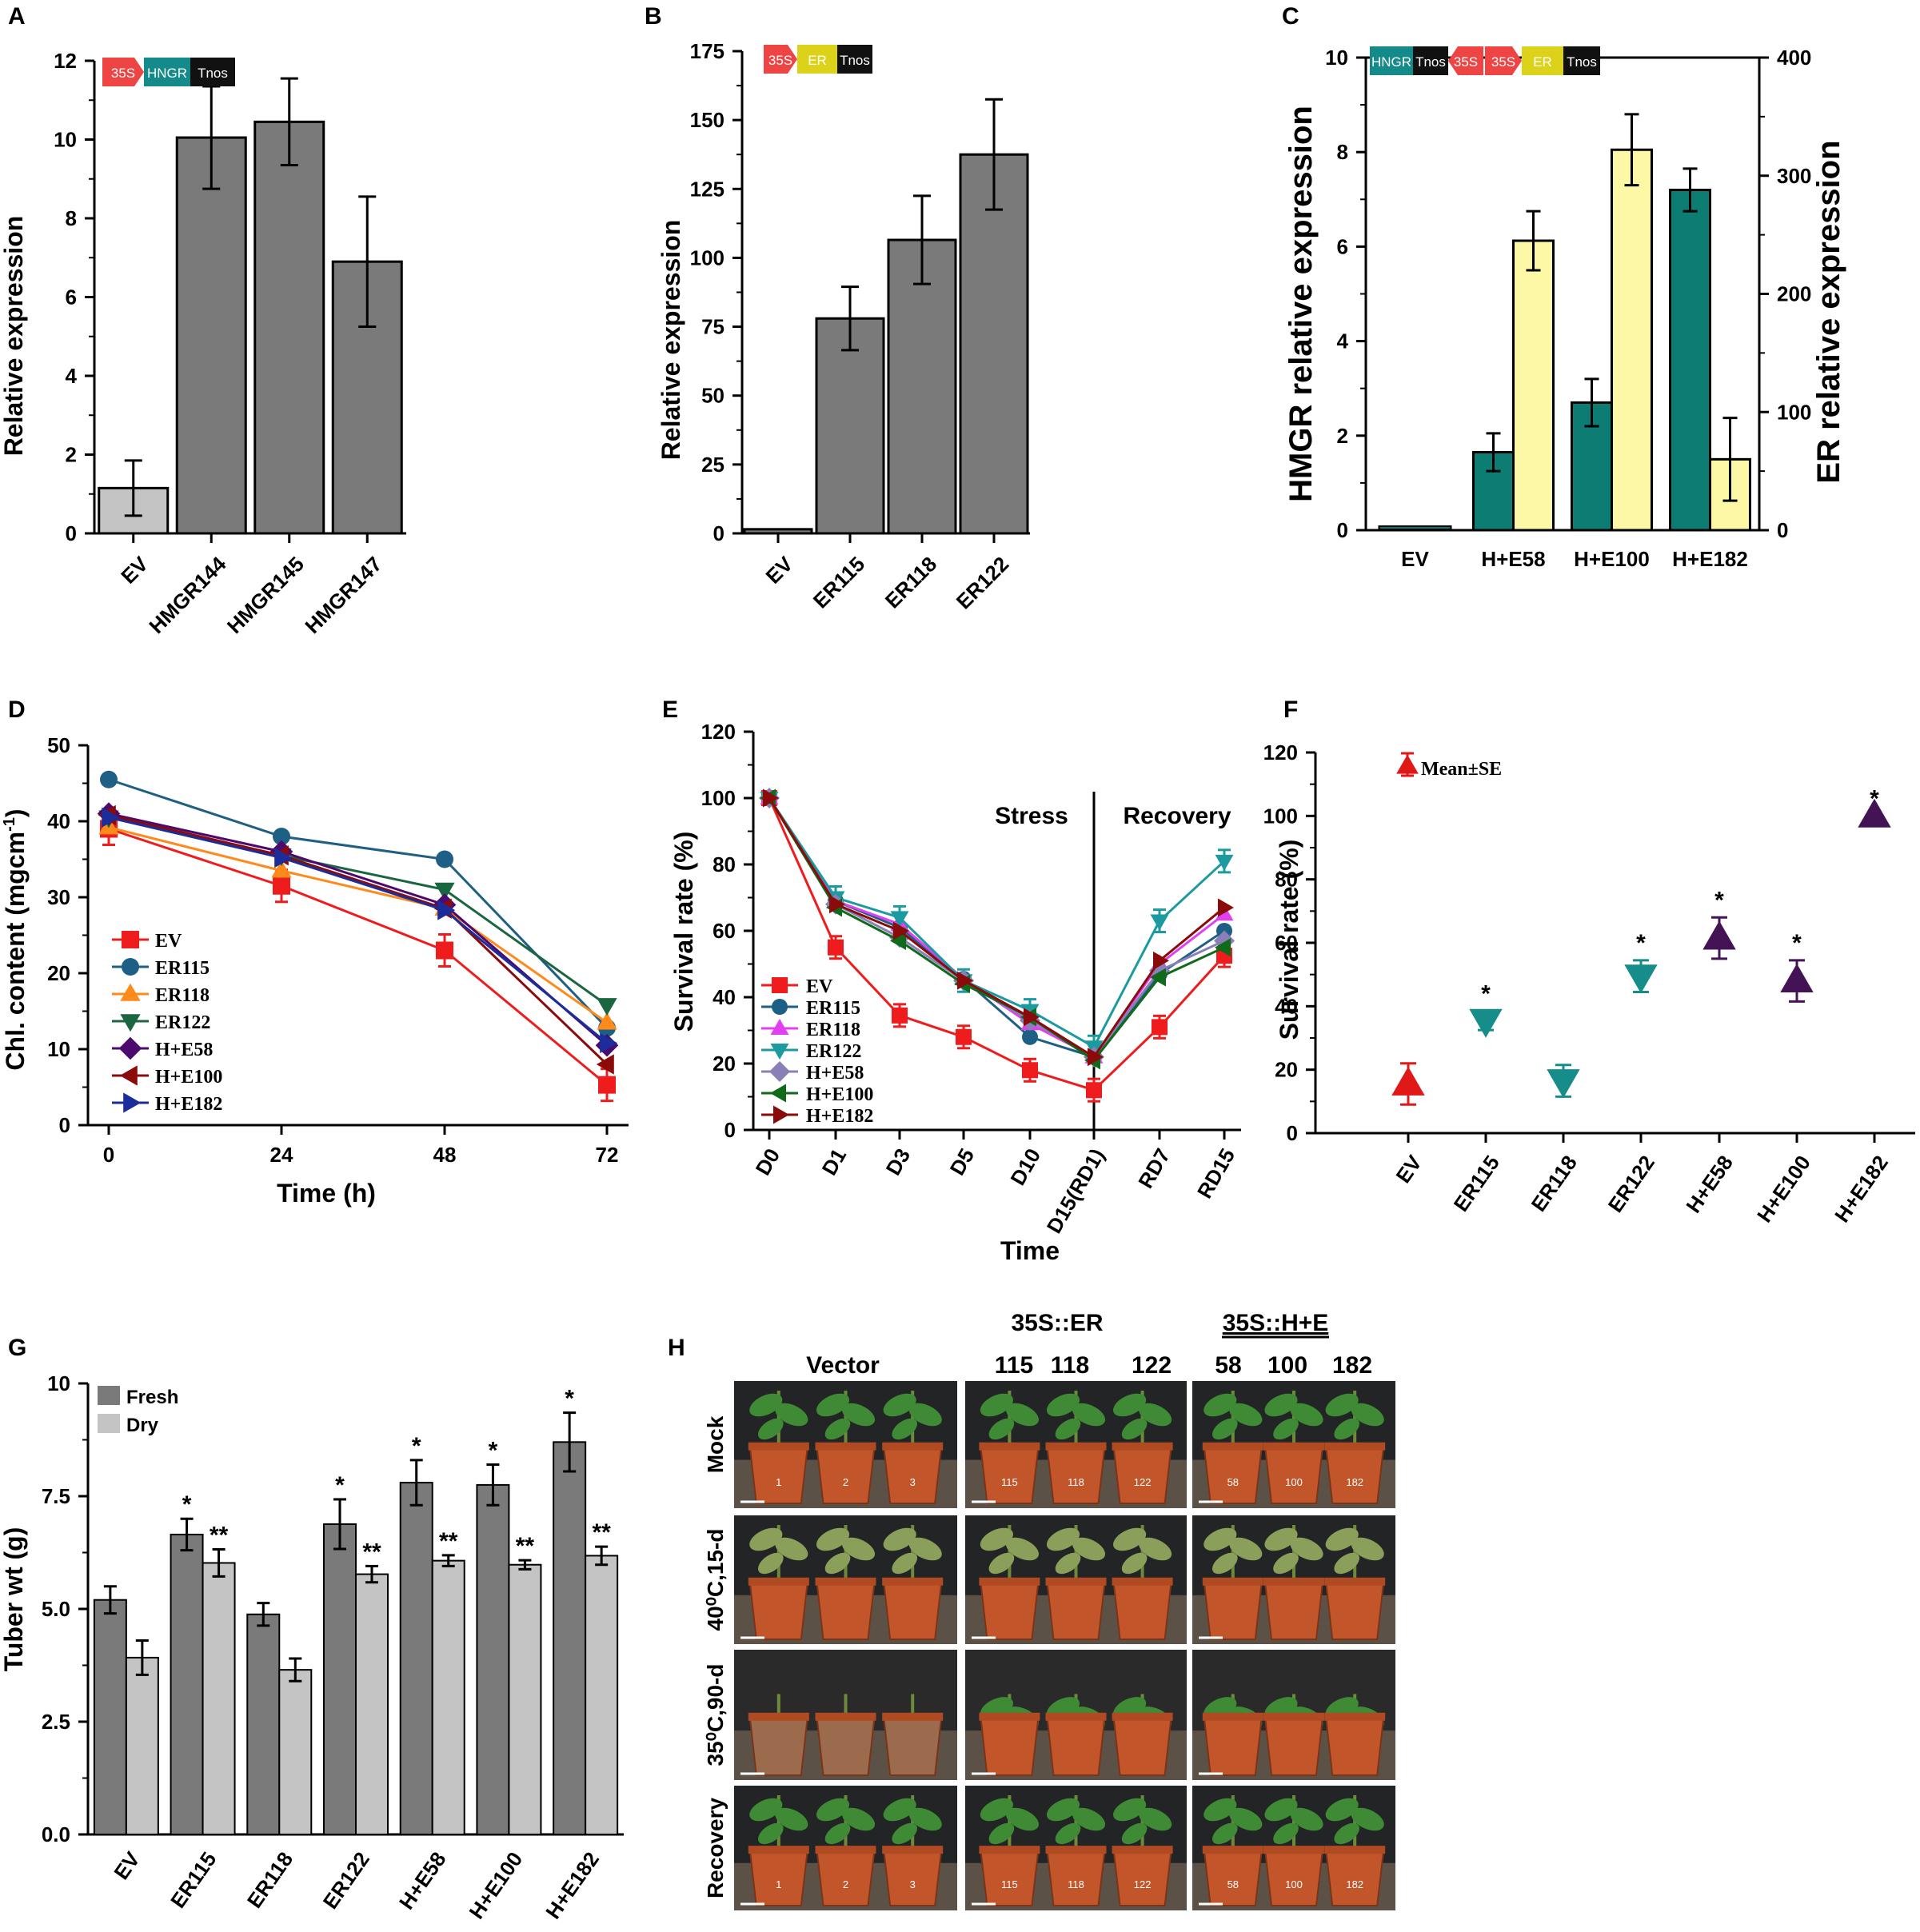  I want to click on f-x-tick-label: H+E100, so click(1783, 1189).